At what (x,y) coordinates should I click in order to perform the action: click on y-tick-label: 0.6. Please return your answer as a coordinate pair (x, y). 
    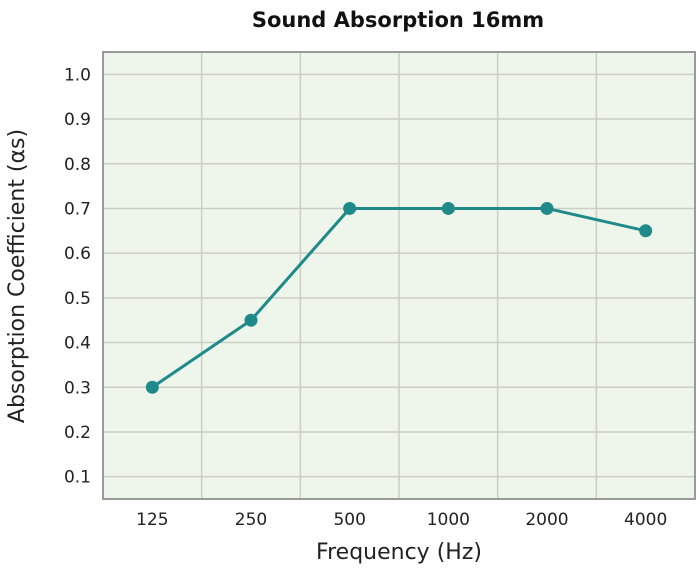
    Looking at the image, I should click on (77, 254).